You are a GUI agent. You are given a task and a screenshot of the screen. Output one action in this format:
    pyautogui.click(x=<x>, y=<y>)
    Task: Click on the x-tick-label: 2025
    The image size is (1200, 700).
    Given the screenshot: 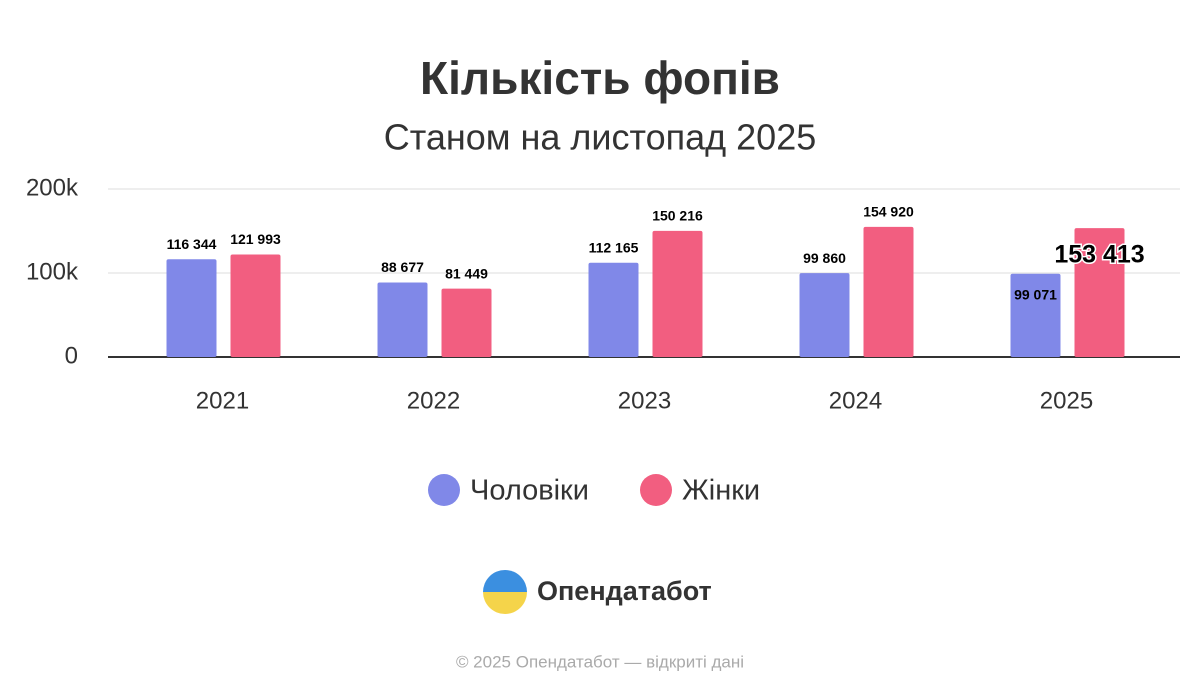 What is the action you would take?
    pyautogui.click(x=1066, y=400)
    